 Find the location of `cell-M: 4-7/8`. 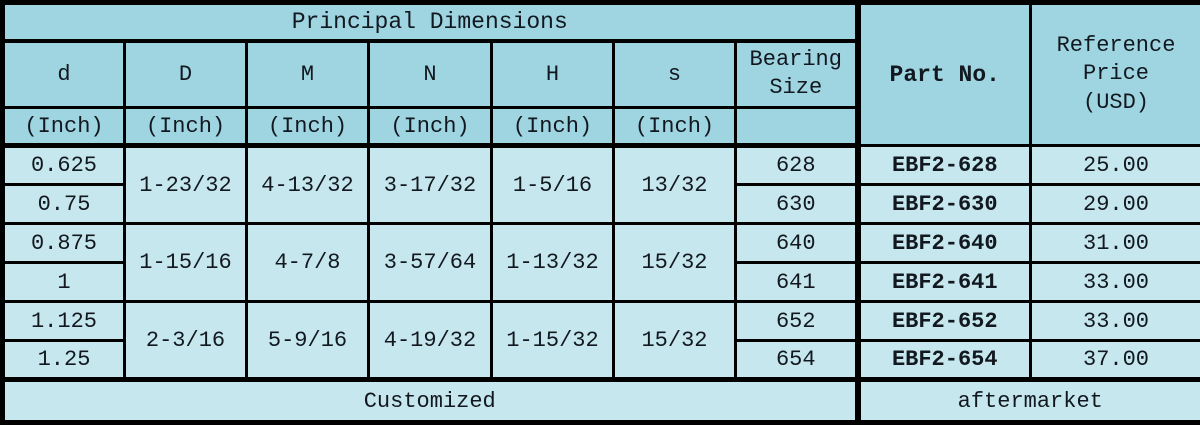

cell-M: 4-7/8 is located at coordinates (307, 262).